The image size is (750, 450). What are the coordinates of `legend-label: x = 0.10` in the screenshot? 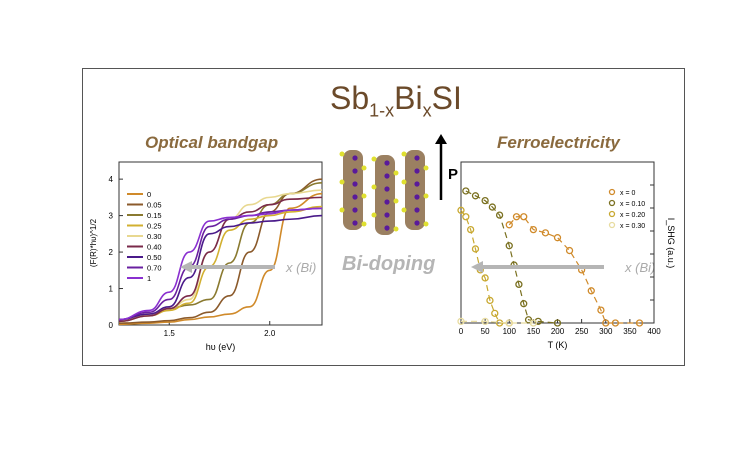 It's located at (632, 204).